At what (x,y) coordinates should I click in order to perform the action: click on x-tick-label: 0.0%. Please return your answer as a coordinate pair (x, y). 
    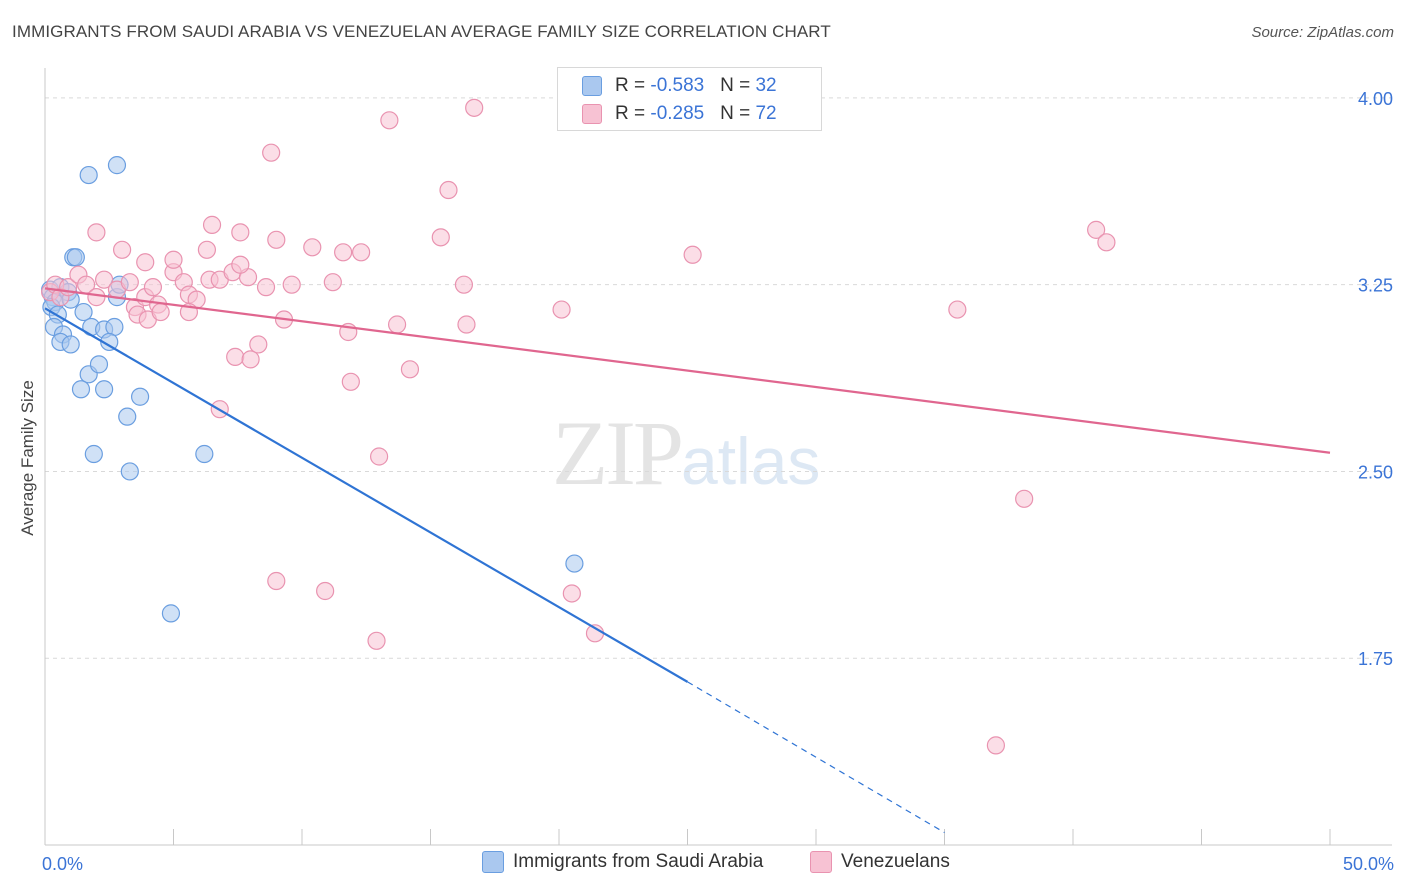
    Looking at the image, I should click on (62, 864).